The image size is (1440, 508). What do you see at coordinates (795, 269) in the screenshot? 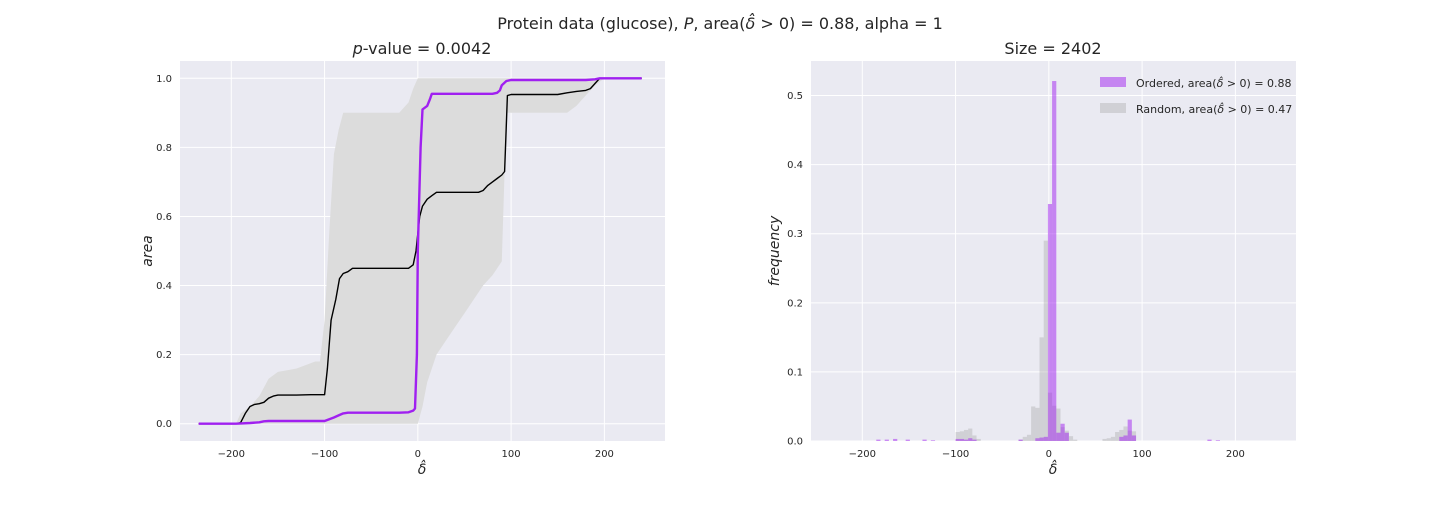
I see `histogram-y-ticks: 0.0 0.1 0.2 0.3 0.4 0.5` at bounding box center [795, 269].